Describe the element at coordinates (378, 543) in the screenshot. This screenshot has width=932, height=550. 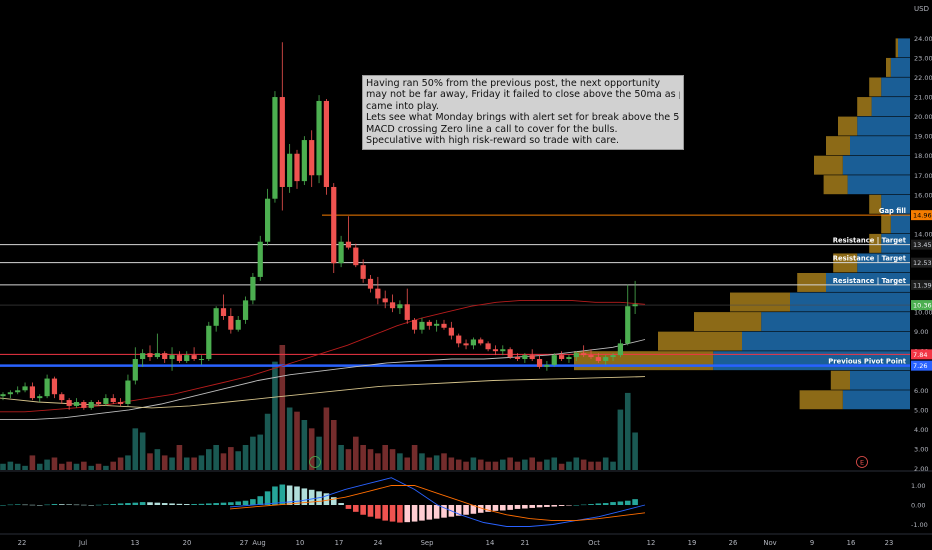
I see `x-tick-label: 24` at that location.